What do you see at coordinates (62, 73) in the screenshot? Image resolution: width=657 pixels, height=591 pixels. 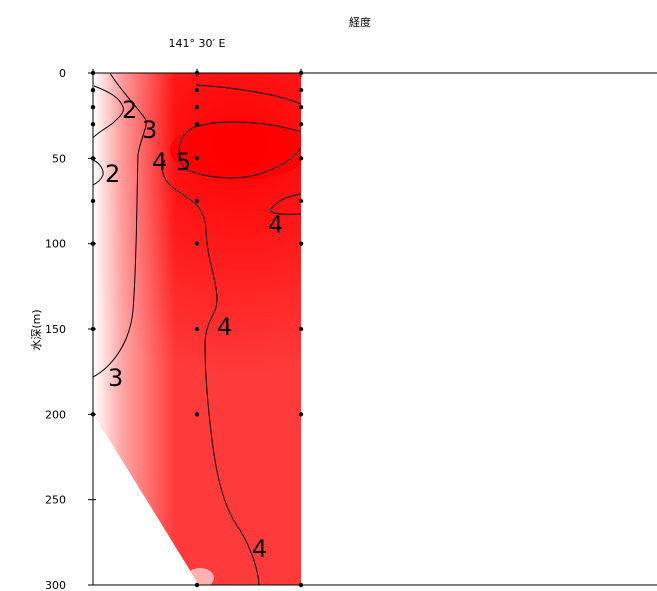 I see `y-tick-label: 0` at bounding box center [62, 73].